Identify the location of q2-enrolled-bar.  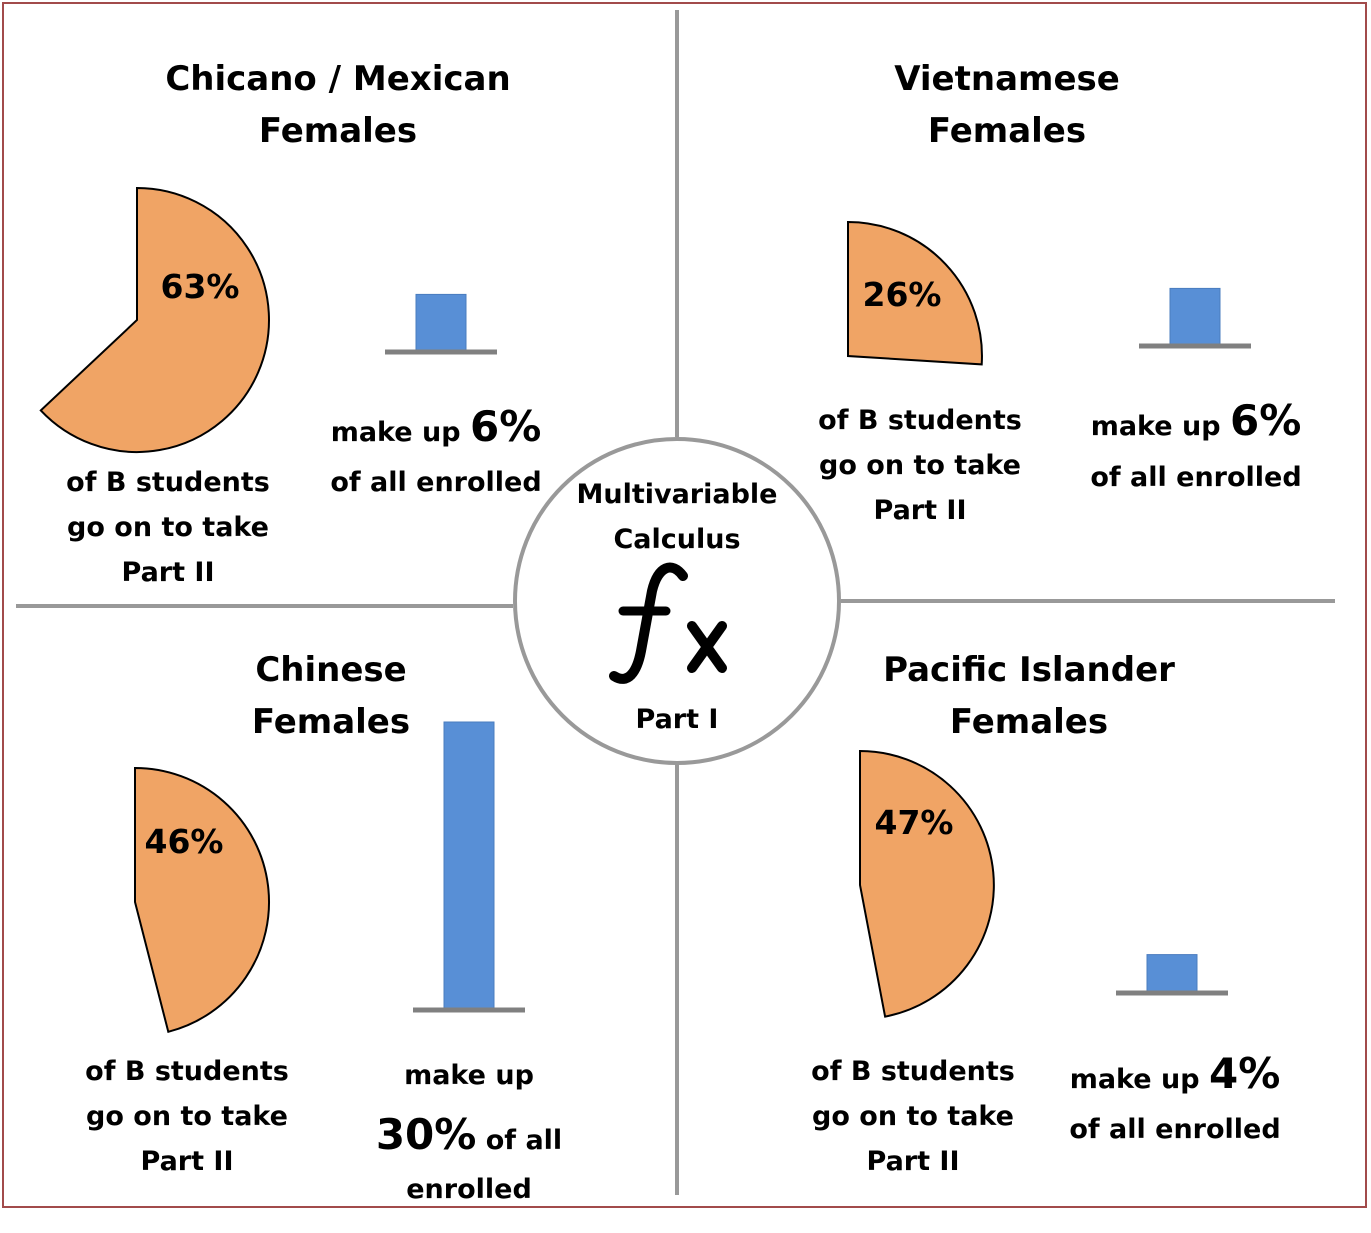
(1195, 317).